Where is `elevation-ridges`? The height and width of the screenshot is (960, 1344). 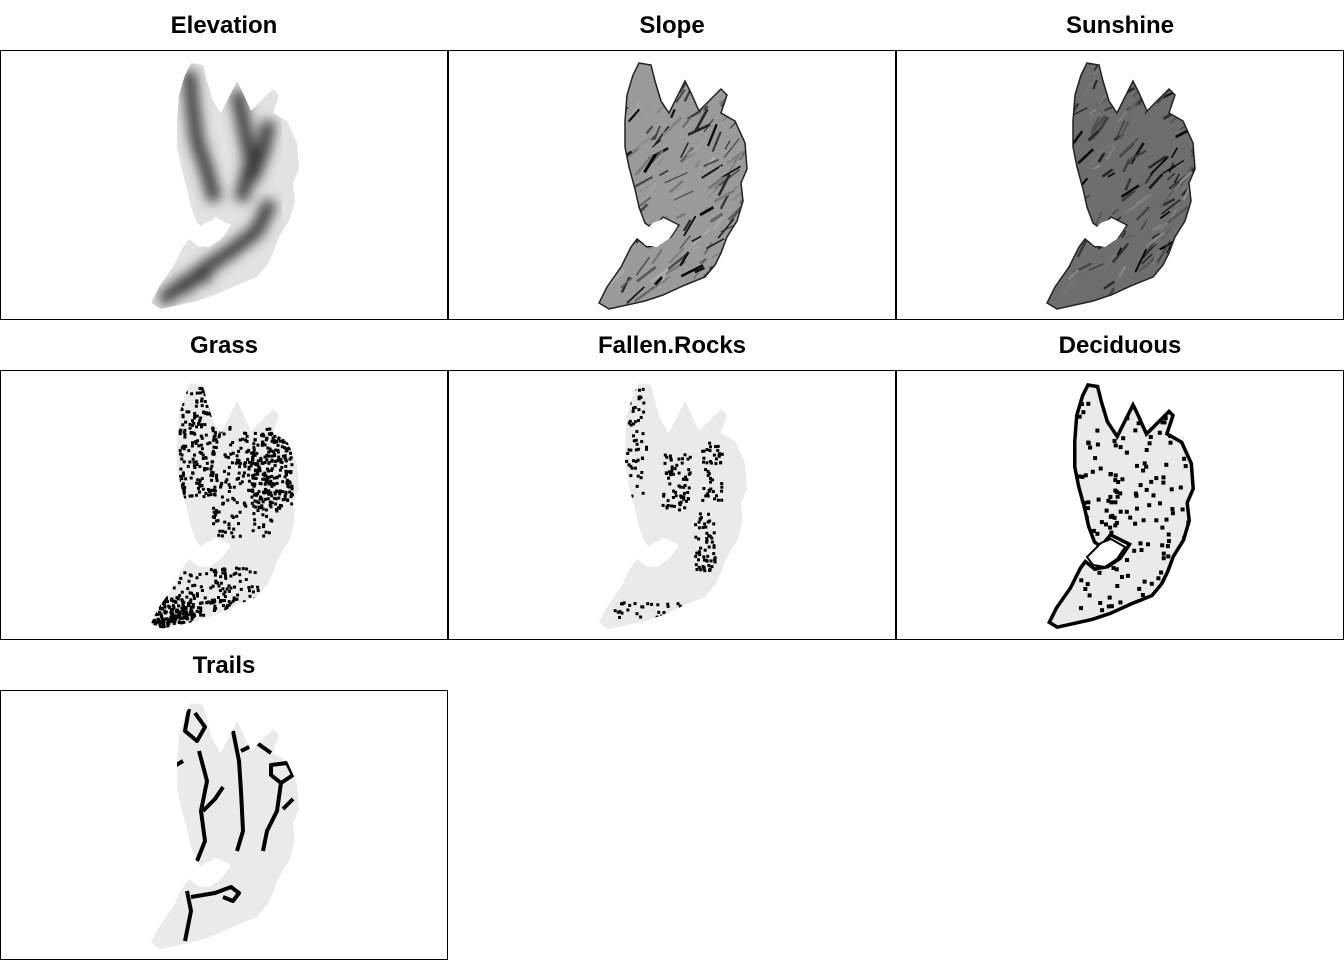
elevation-ridges is located at coordinates (217, 188).